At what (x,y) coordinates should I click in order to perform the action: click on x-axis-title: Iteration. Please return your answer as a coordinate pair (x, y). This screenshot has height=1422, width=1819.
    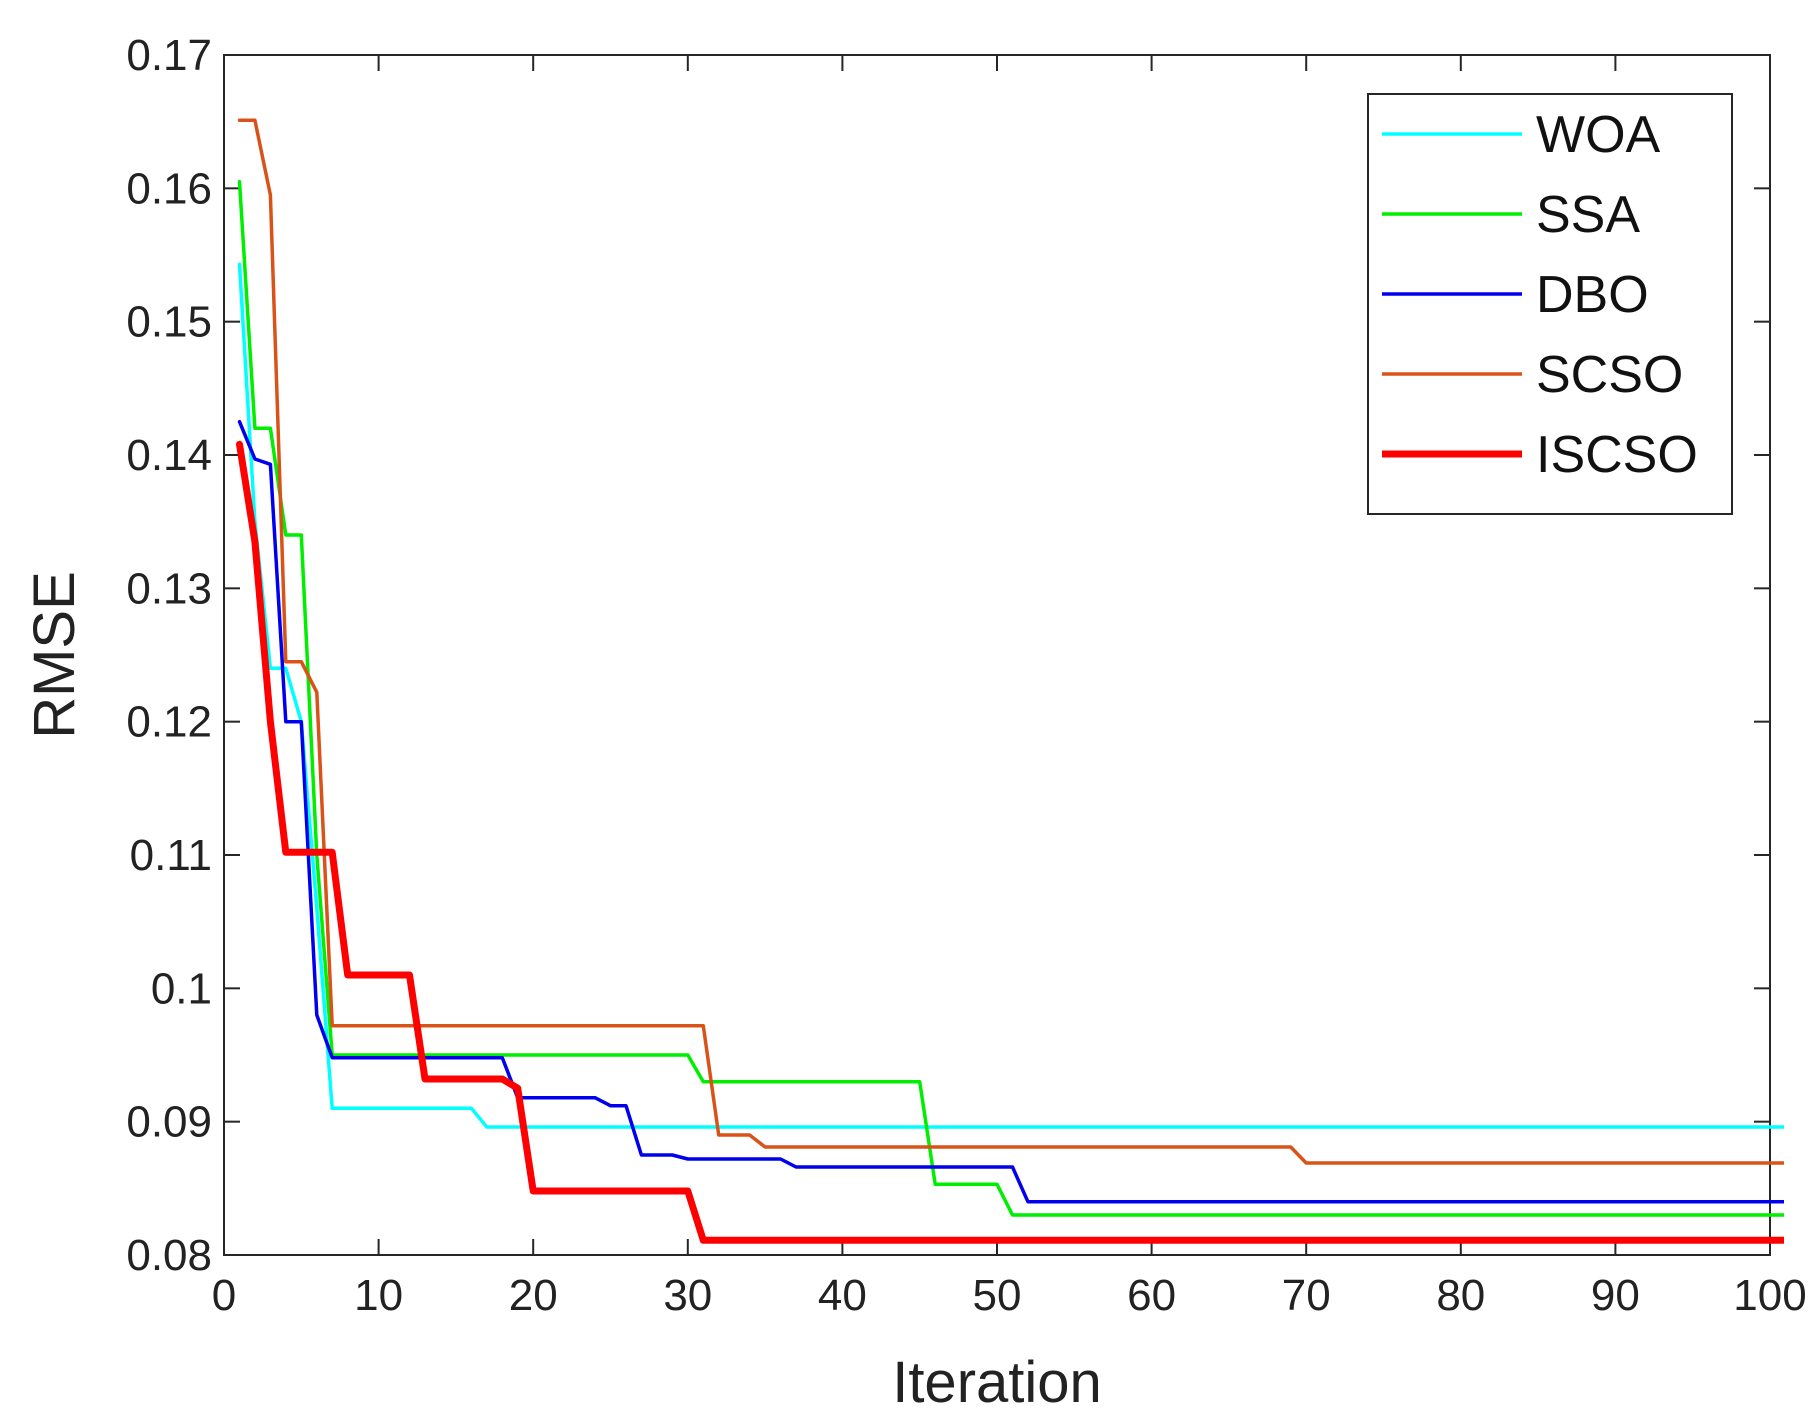
    Looking at the image, I should click on (997, 1382).